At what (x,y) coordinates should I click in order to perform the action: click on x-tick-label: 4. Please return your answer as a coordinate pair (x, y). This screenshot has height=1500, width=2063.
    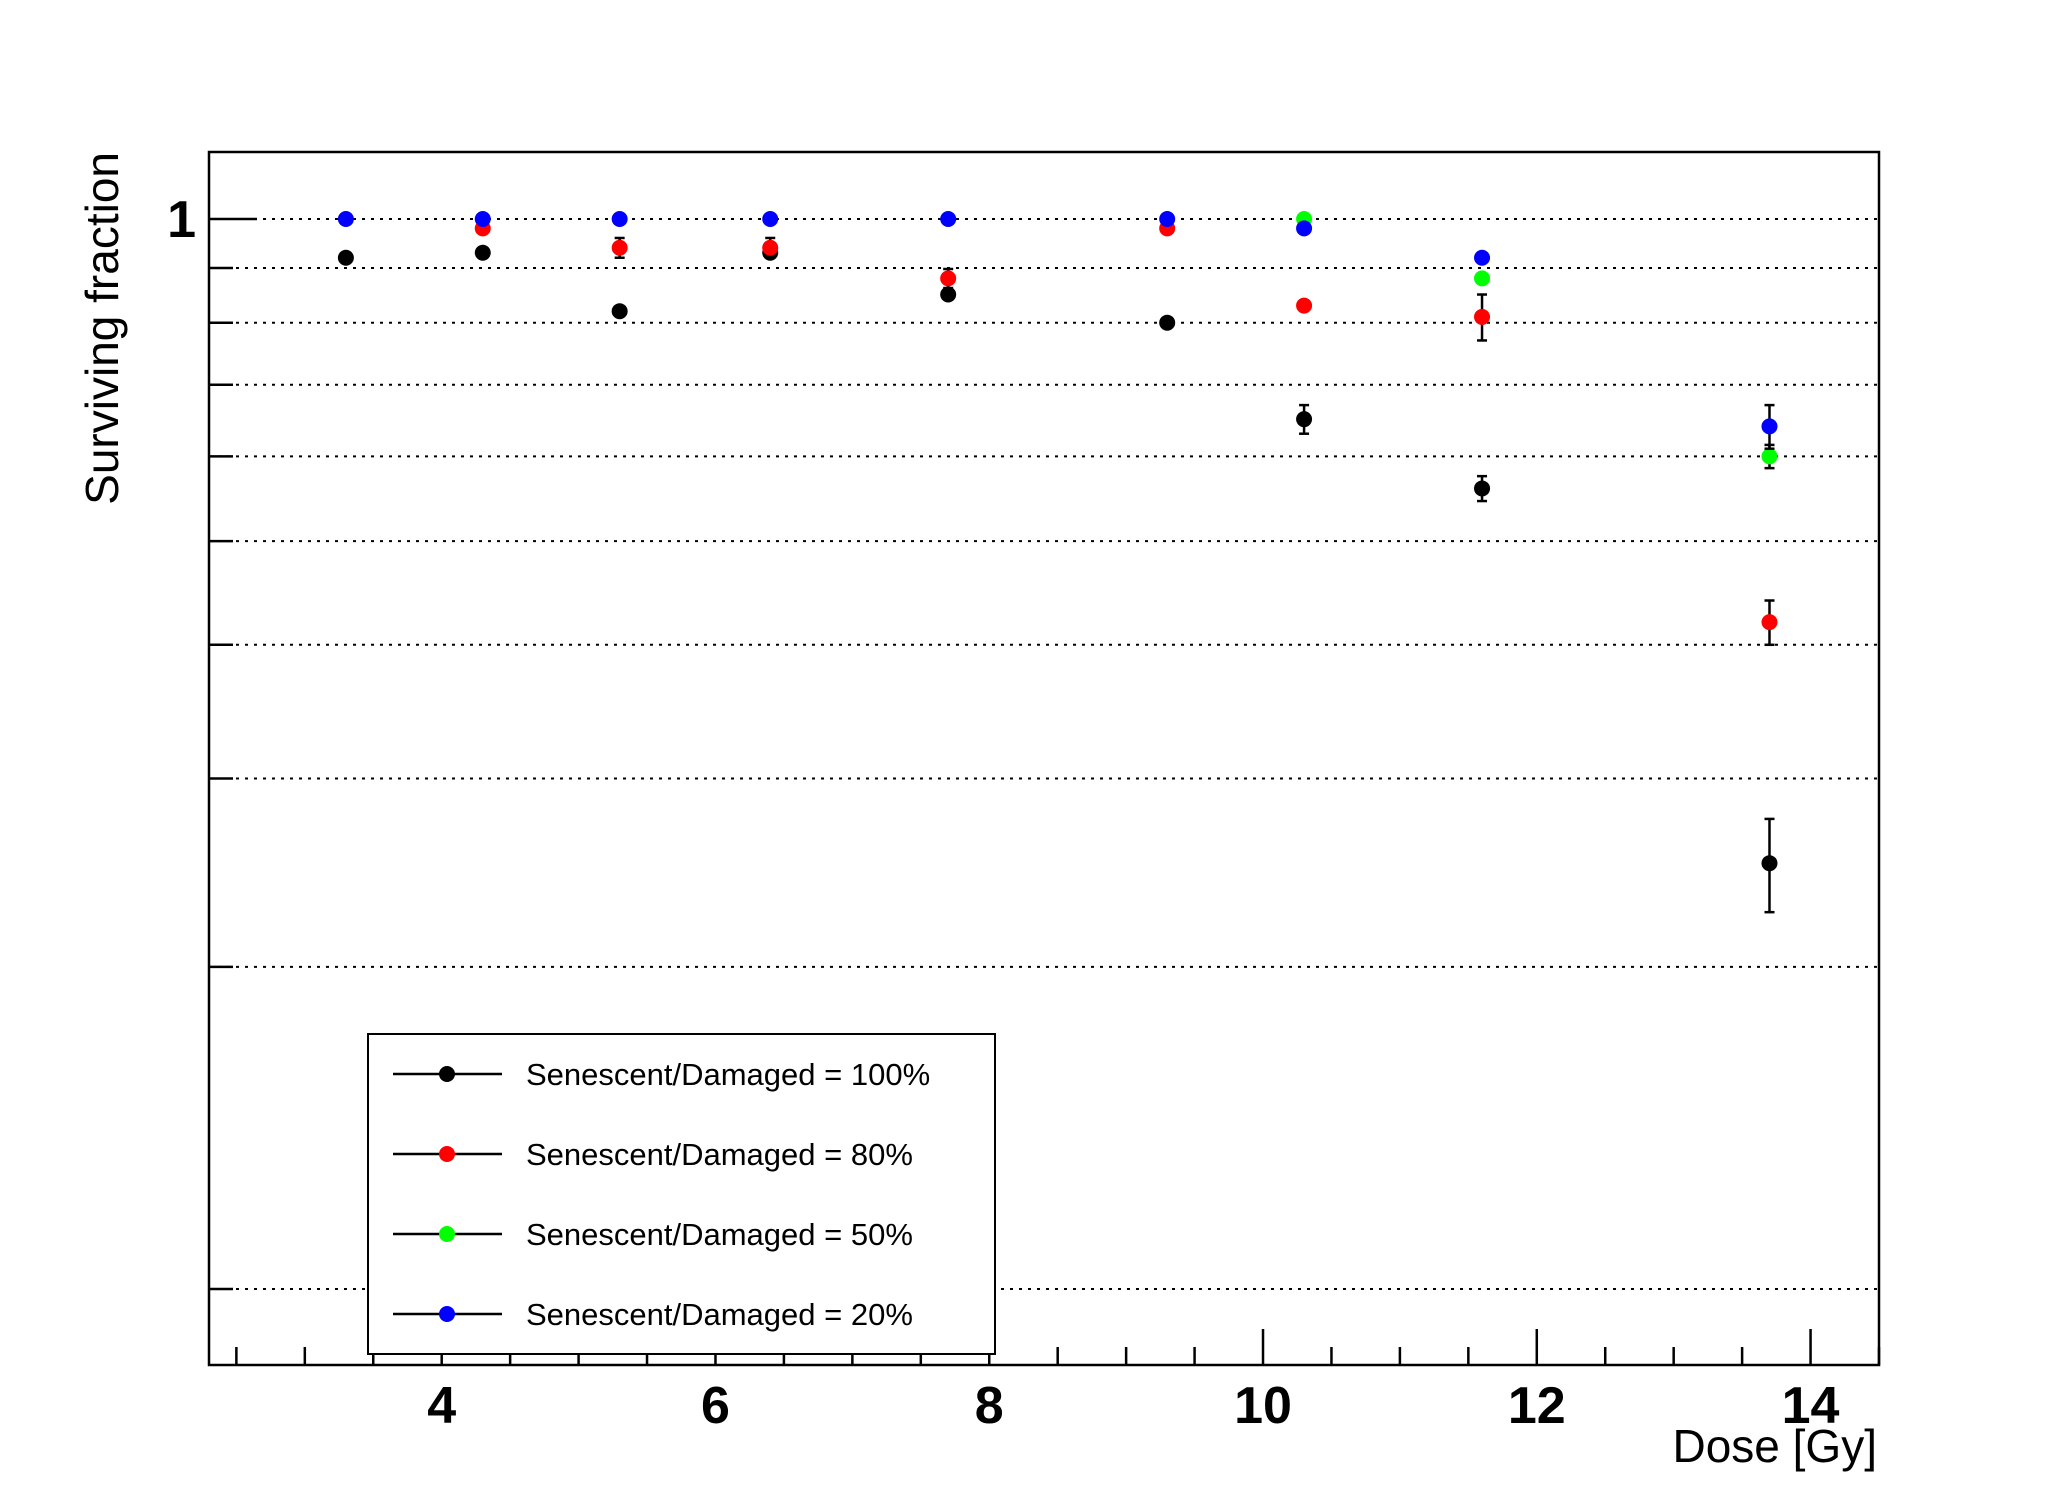
    Looking at the image, I should click on (441, 1406).